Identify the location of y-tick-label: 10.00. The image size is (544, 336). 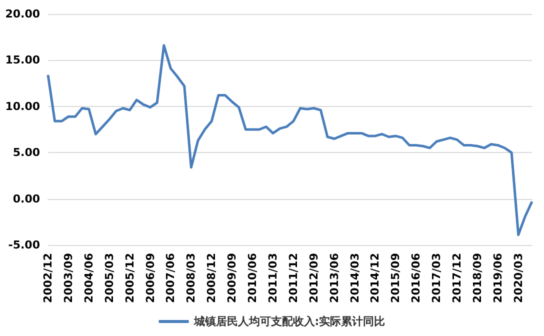
(22, 106).